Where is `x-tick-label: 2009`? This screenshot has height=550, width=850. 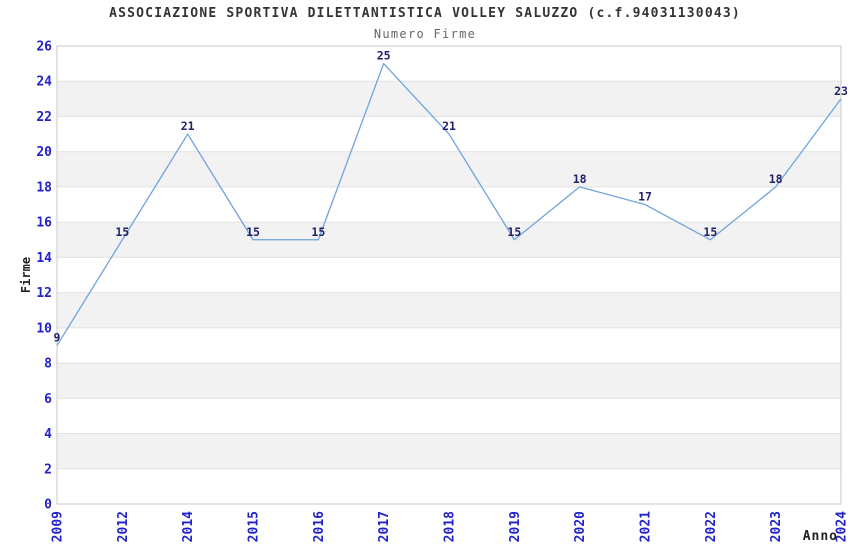
x-tick-label: 2009 is located at coordinates (58, 526).